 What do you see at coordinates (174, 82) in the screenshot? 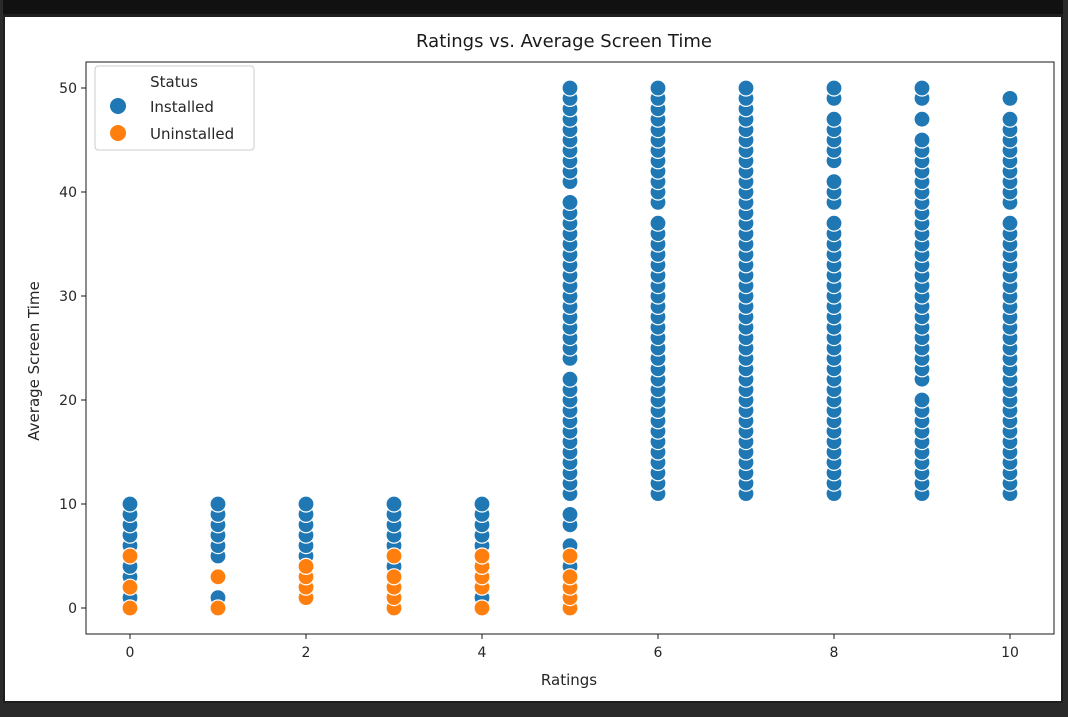
I see `legend-title: Status` at bounding box center [174, 82].